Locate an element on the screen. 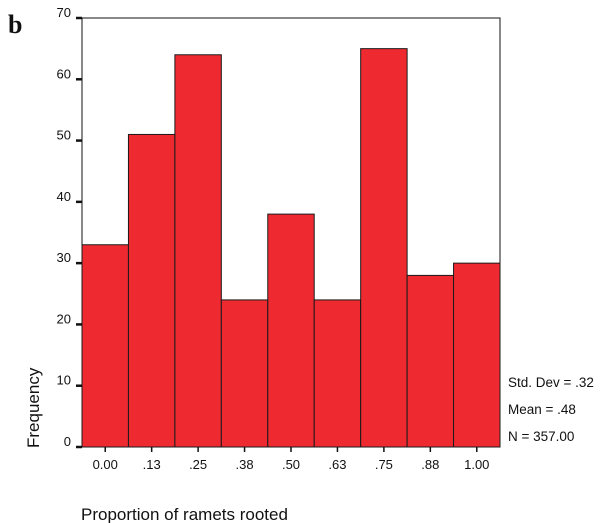 This screenshot has width=607, height=523. y-tick-label: 70 is located at coordinates (64, 12).